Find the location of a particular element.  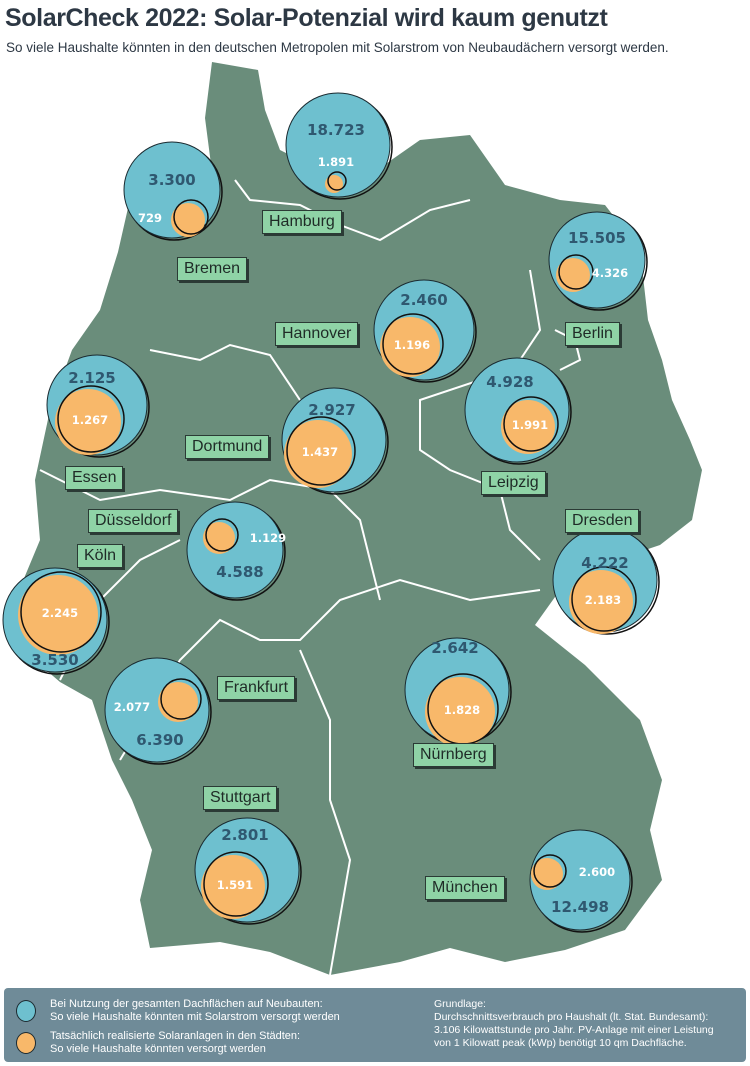

realized-value-essen: 1.267 is located at coordinates (90, 420).